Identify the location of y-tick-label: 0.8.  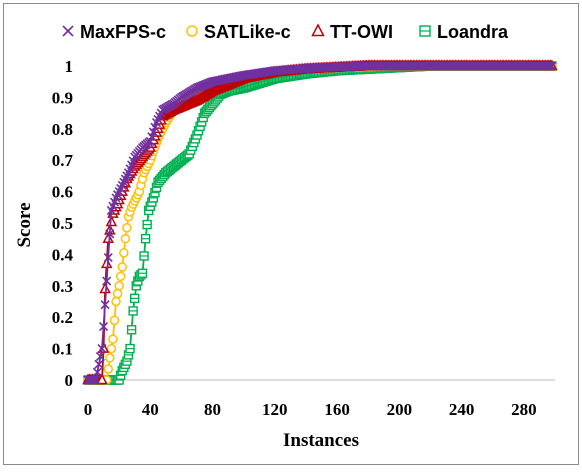
(62, 129).